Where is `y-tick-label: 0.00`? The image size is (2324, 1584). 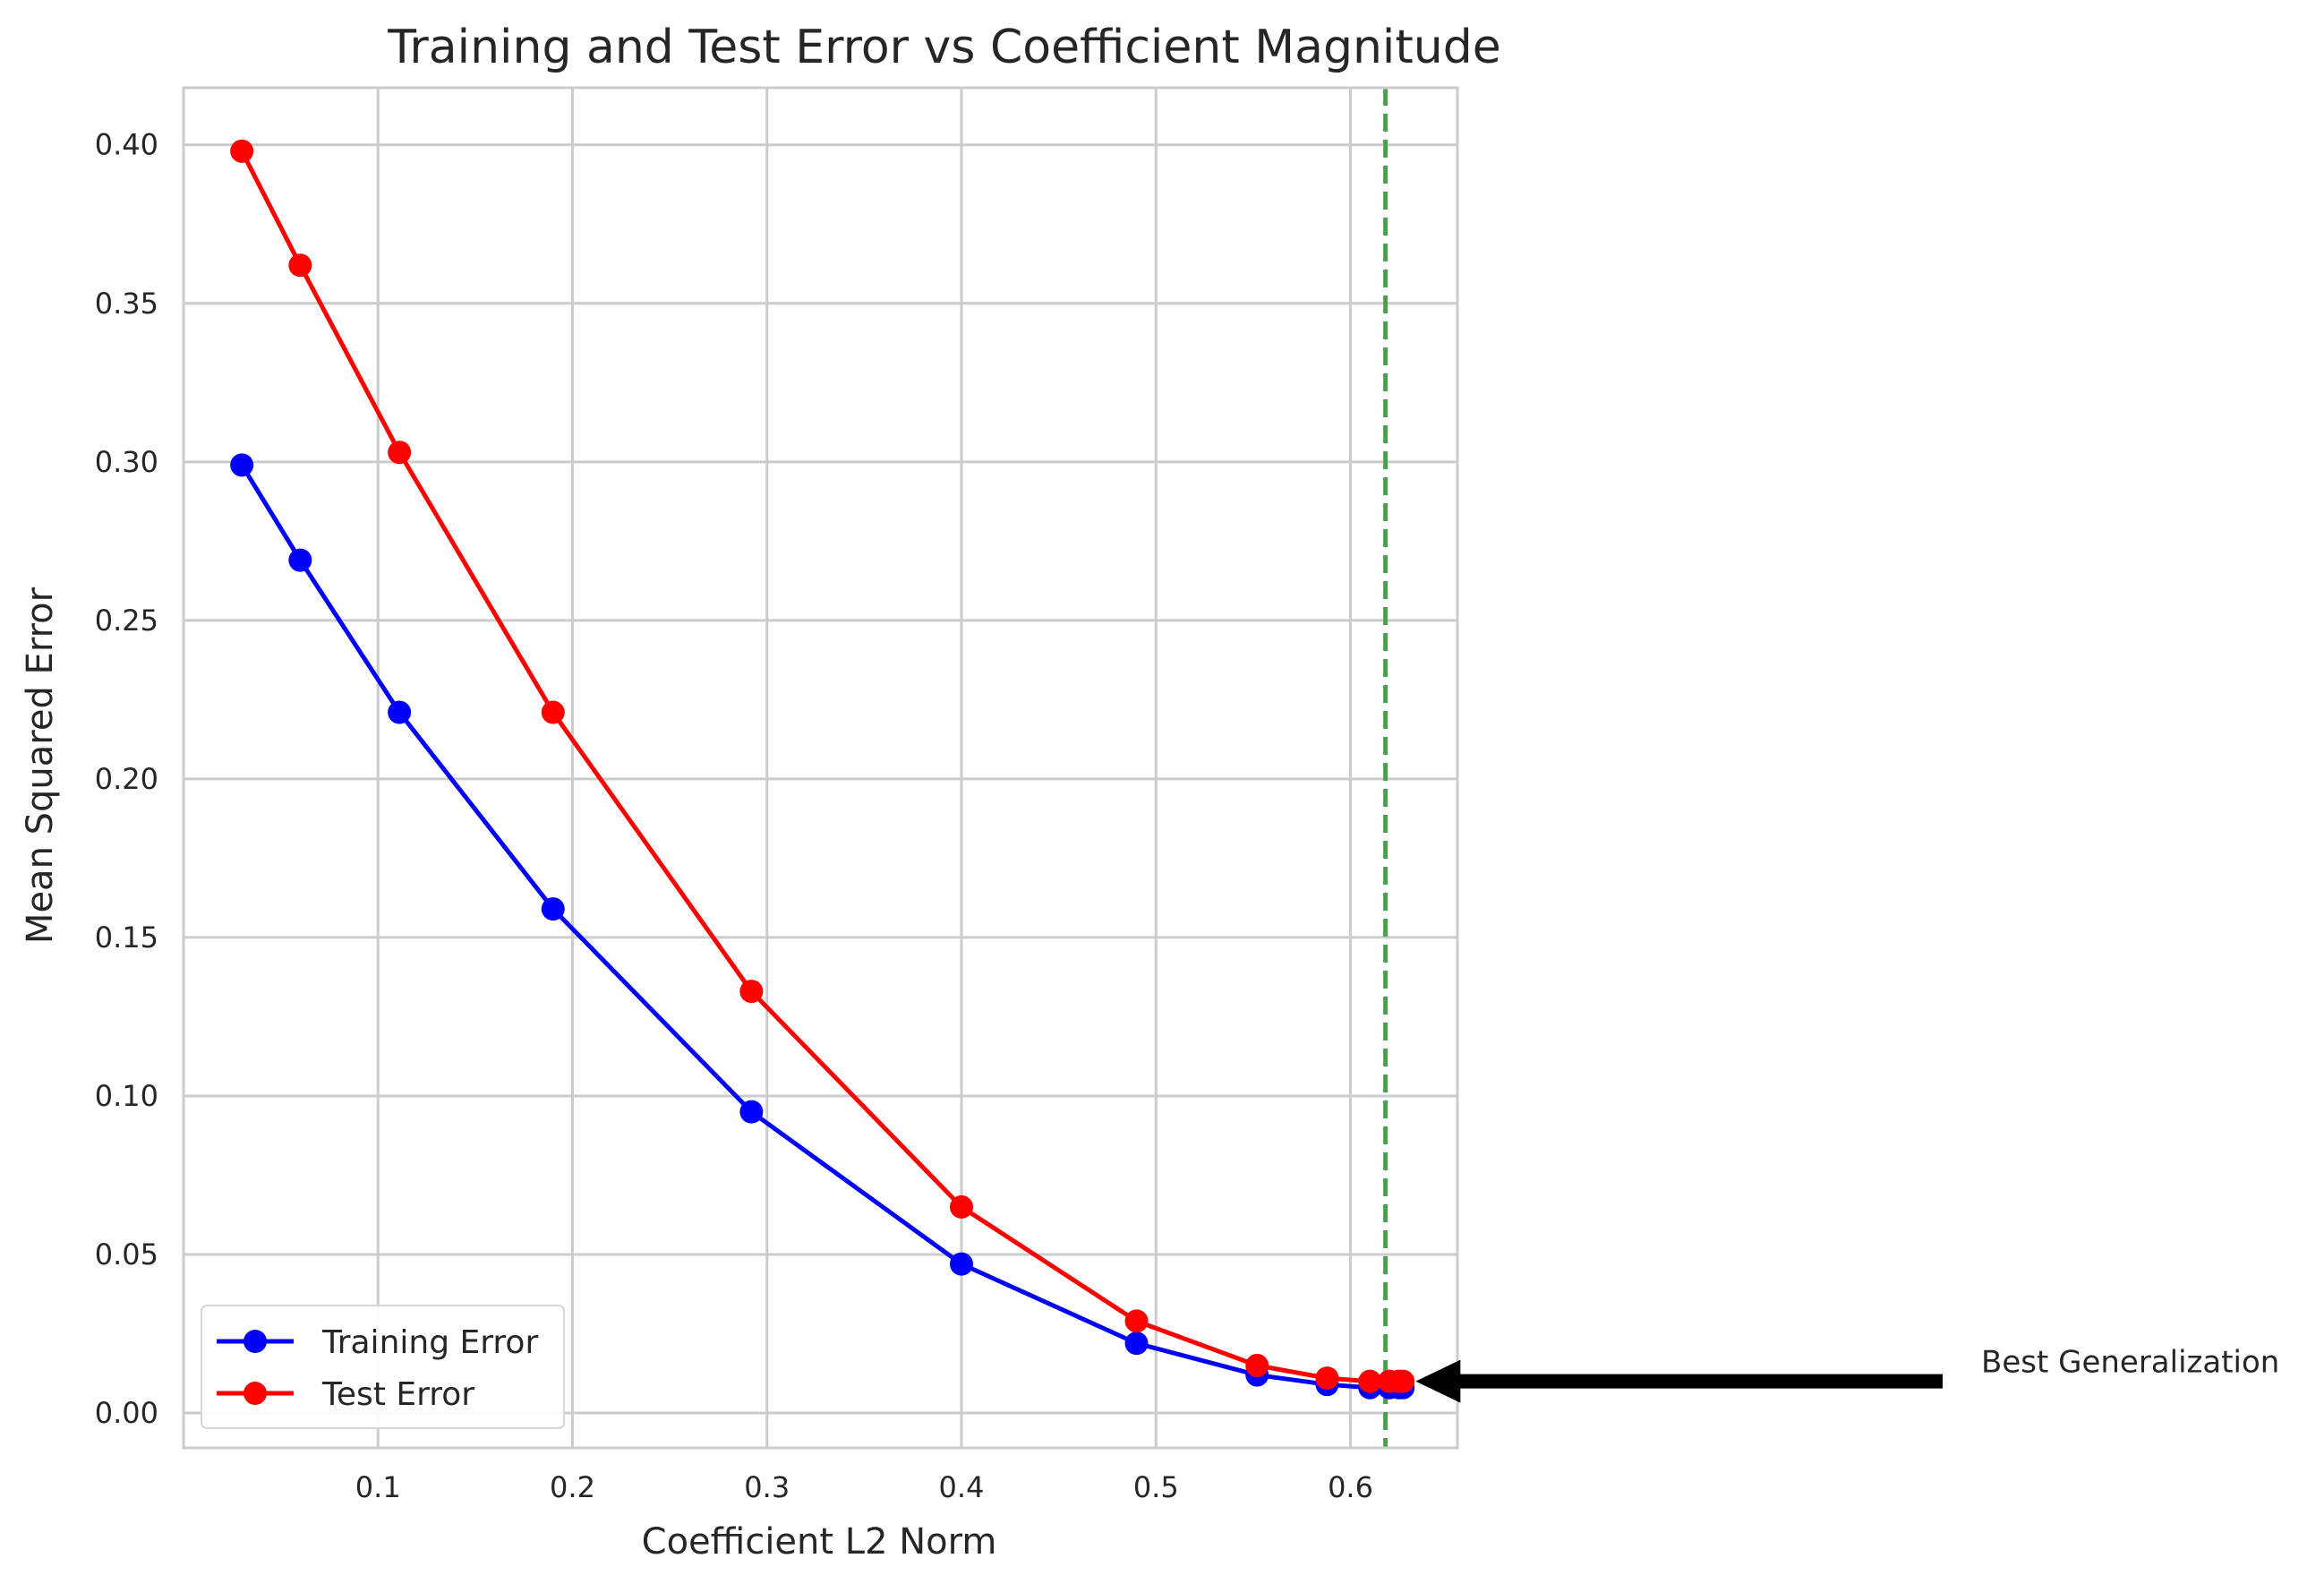
y-tick-label: 0.00 is located at coordinates (127, 1413).